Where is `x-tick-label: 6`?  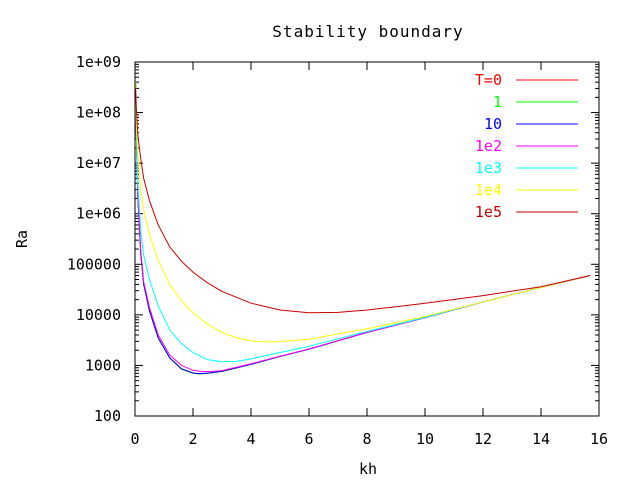
x-tick-label: 6 is located at coordinates (308, 439).